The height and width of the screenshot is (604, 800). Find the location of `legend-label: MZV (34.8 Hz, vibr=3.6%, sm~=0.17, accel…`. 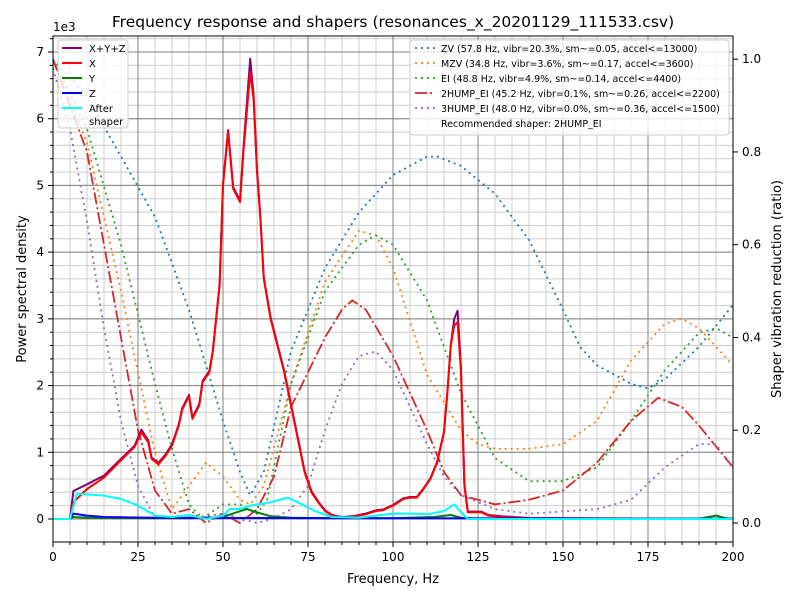

legend-label: MZV (34.8 Hz, vibr=3.6%, sm~=0.17, accel… is located at coordinates (567, 64).